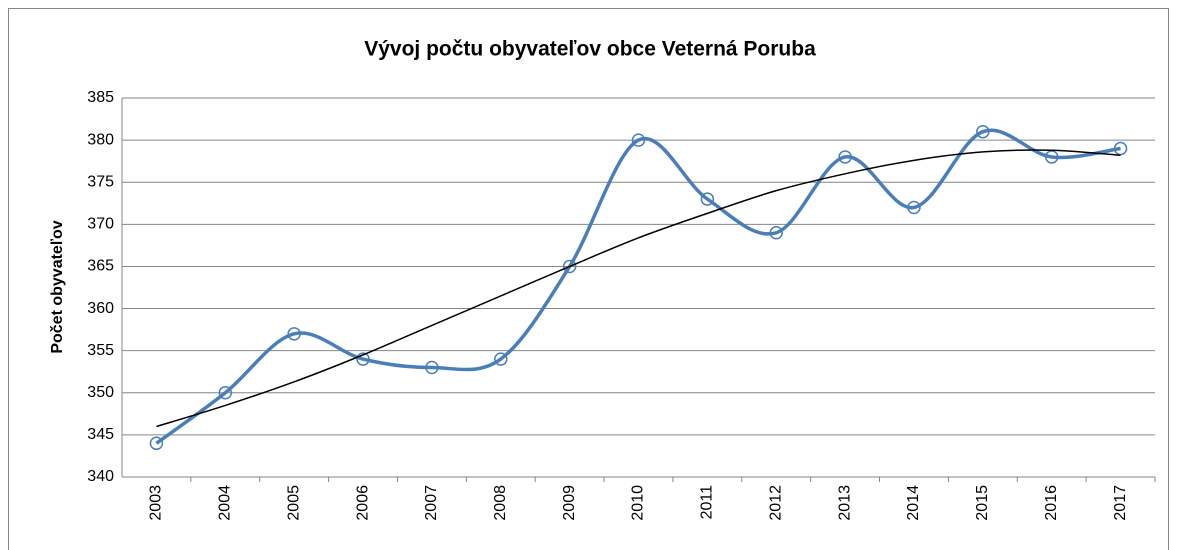 The width and height of the screenshot is (1178, 550). What do you see at coordinates (707, 502) in the screenshot?
I see `x-tick-label: 2011` at bounding box center [707, 502].